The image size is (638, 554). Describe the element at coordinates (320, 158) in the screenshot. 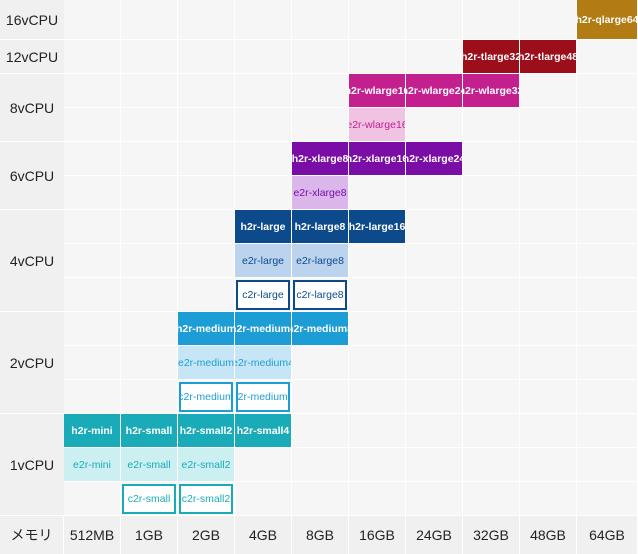

I see `instance-tile-h2r-xlarge8: h2r-xlarge8` at that location.